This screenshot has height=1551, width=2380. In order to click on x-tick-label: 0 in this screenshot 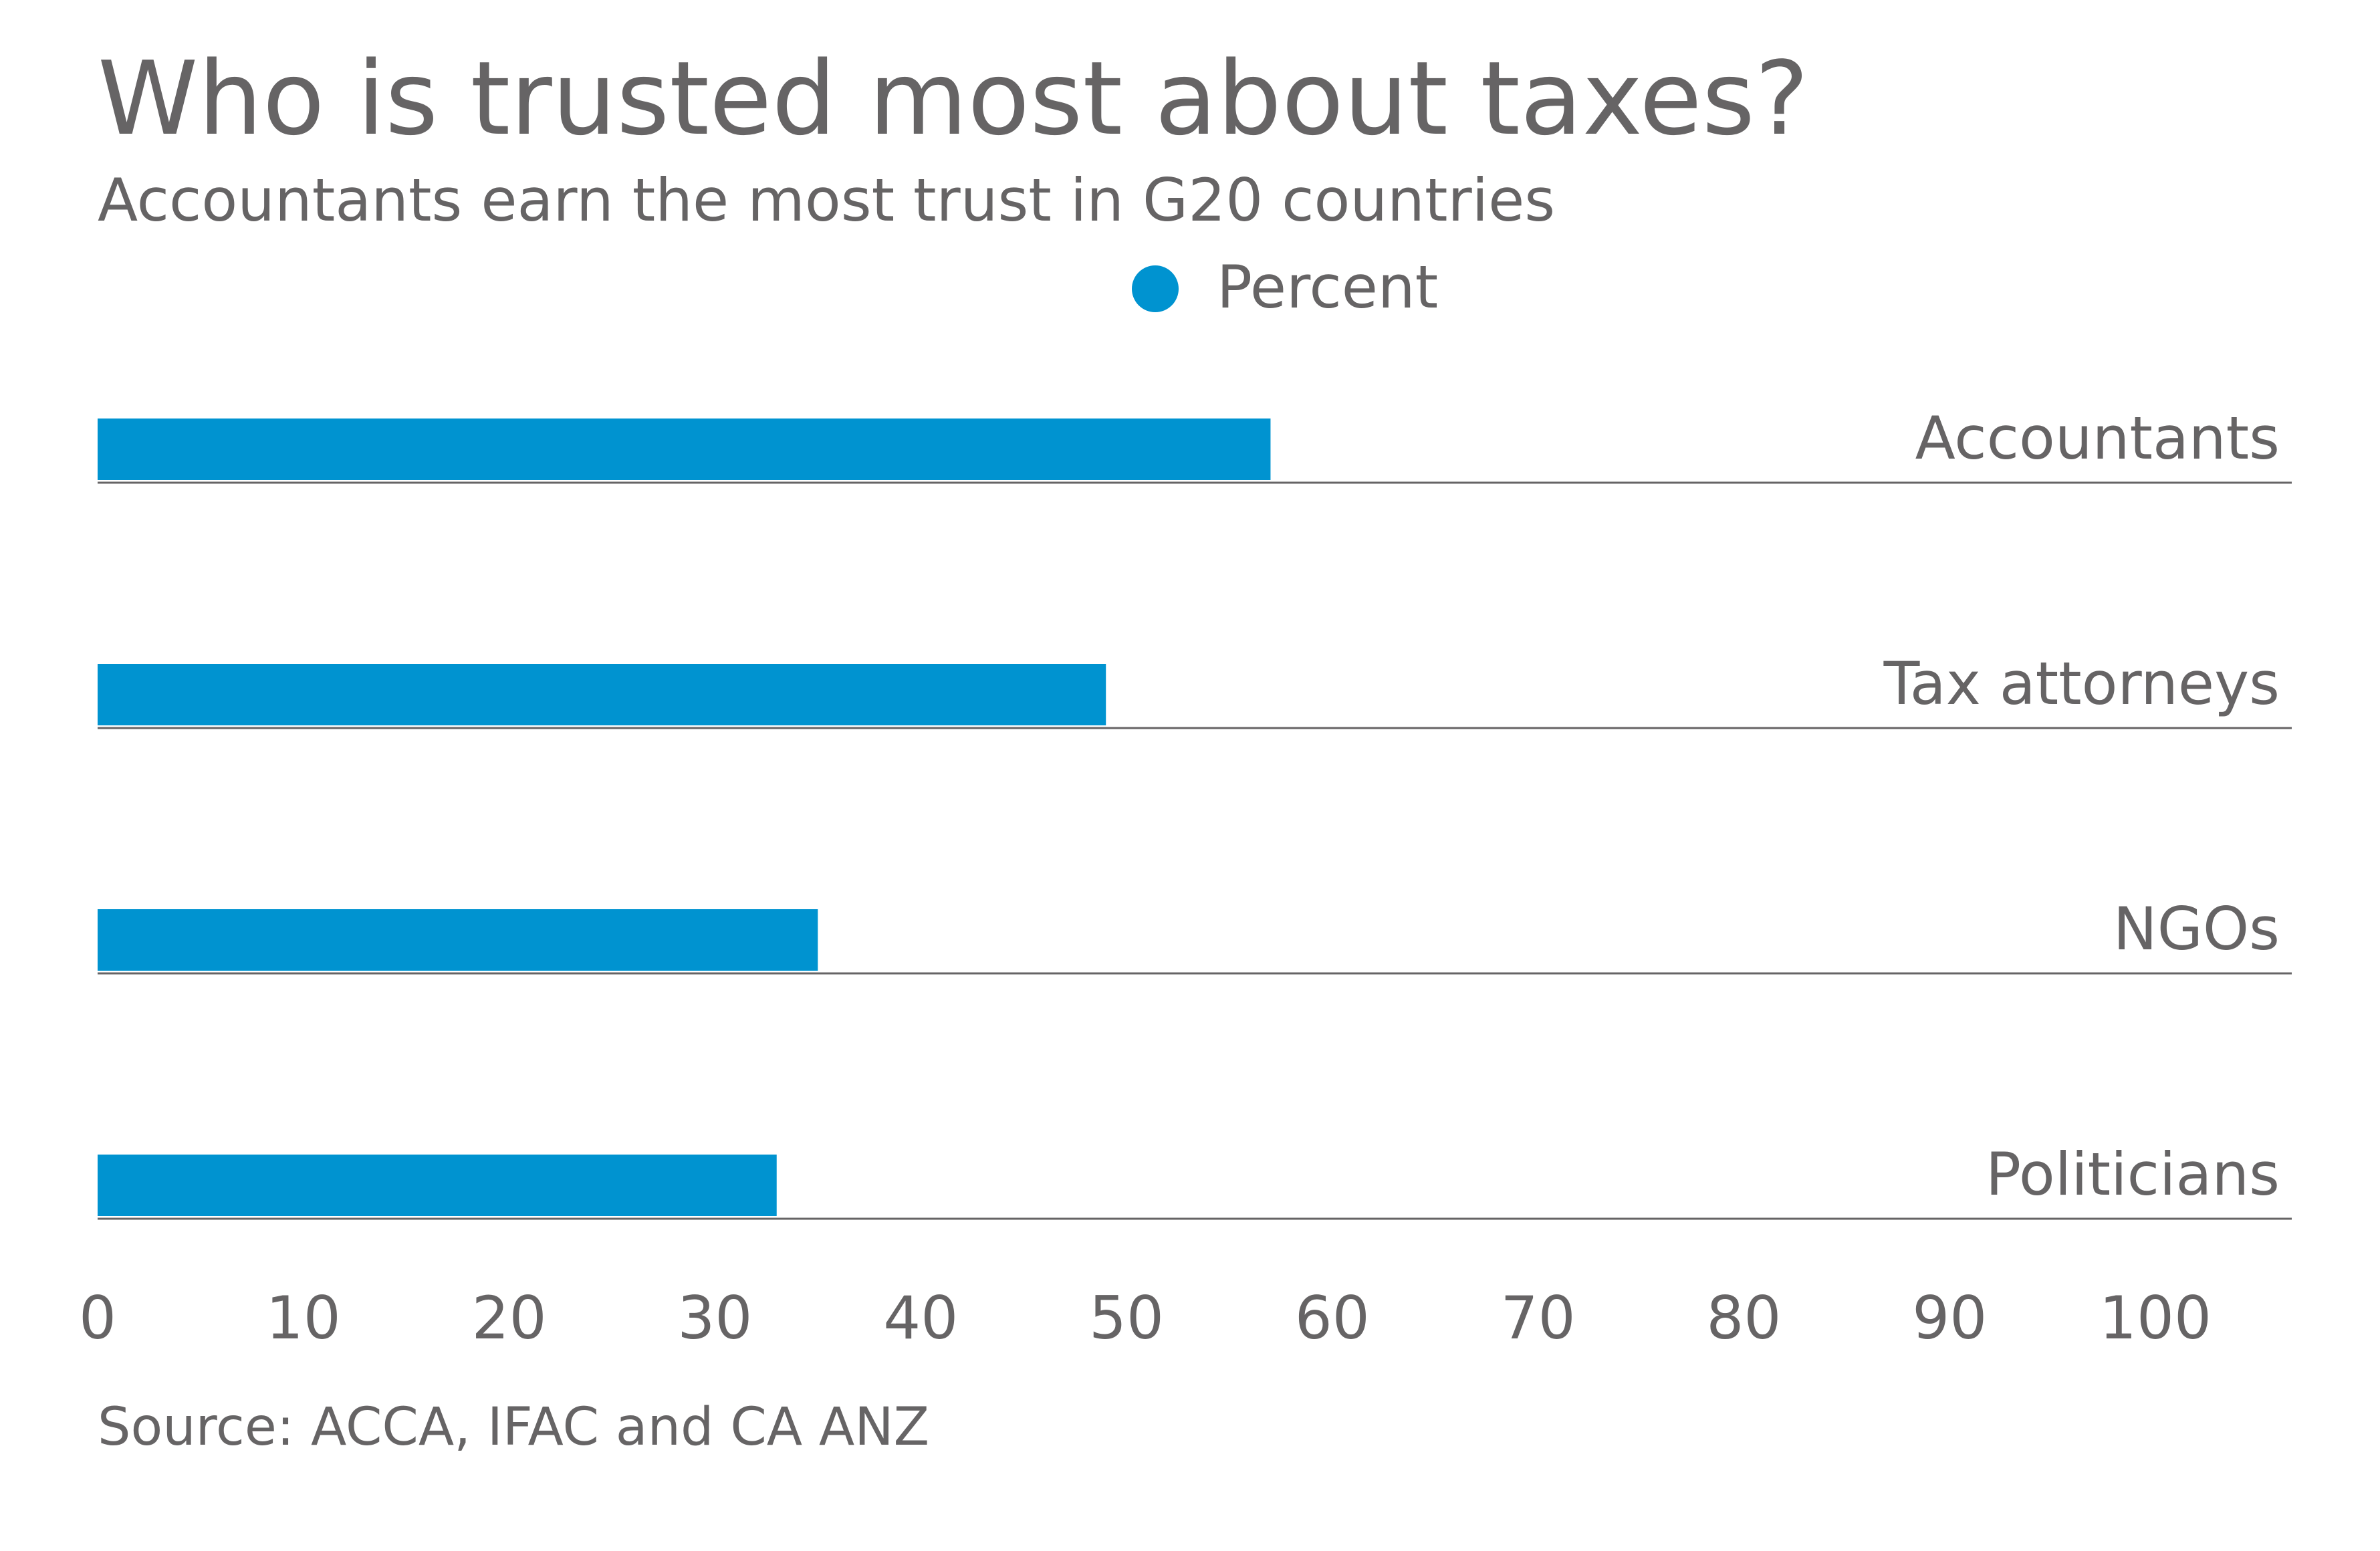, I will do `click(97, 1318)`.